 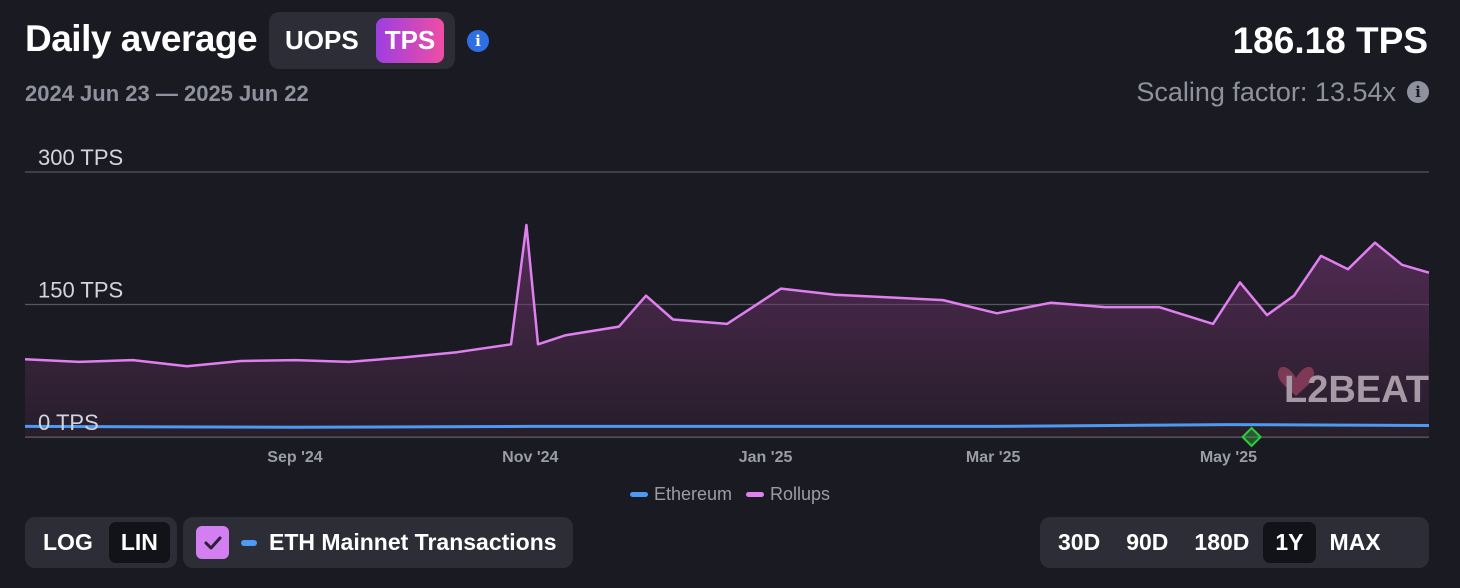 I want to click on chart-legend: Ethereum Rollups, so click(x=730, y=494).